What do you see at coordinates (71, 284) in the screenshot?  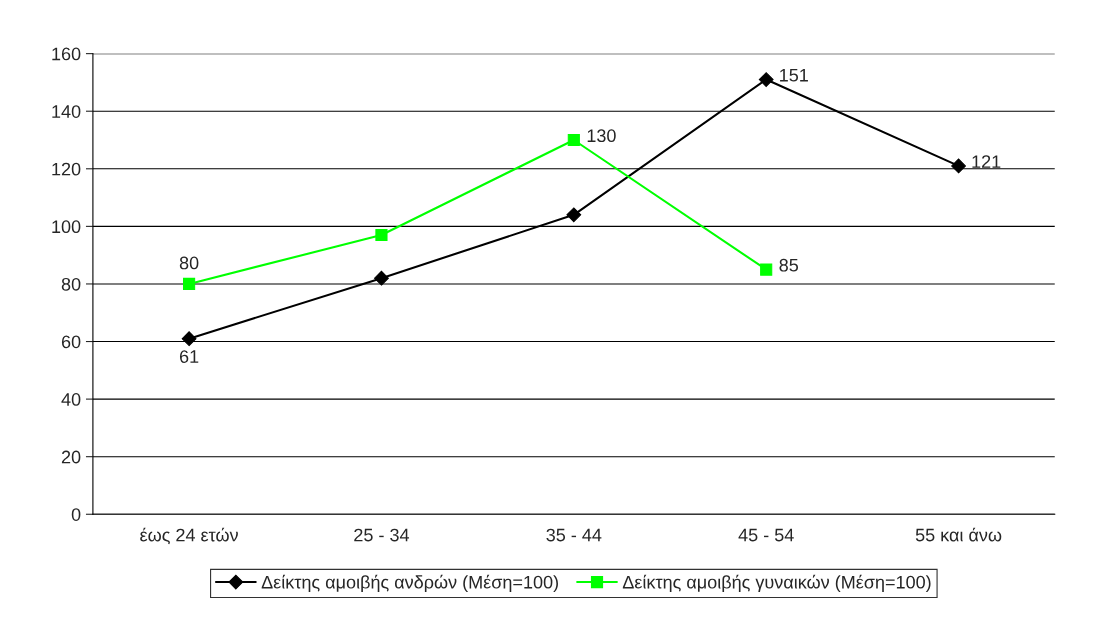 I see `y-tick-label: 80` at bounding box center [71, 284].